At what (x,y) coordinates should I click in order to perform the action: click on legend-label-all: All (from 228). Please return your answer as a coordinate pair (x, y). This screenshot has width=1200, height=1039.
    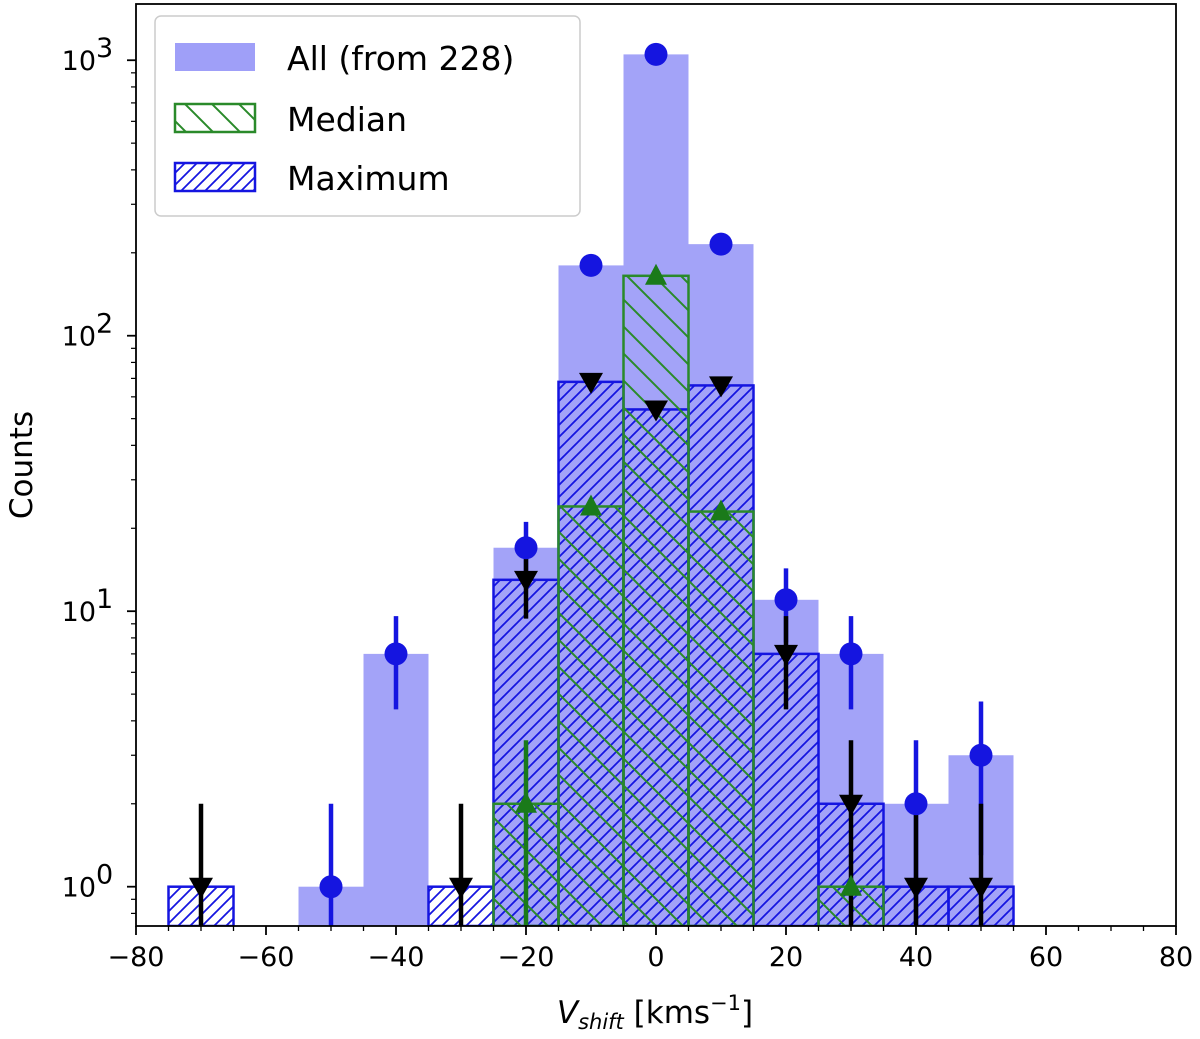
    Looking at the image, I should click on (400, 58).